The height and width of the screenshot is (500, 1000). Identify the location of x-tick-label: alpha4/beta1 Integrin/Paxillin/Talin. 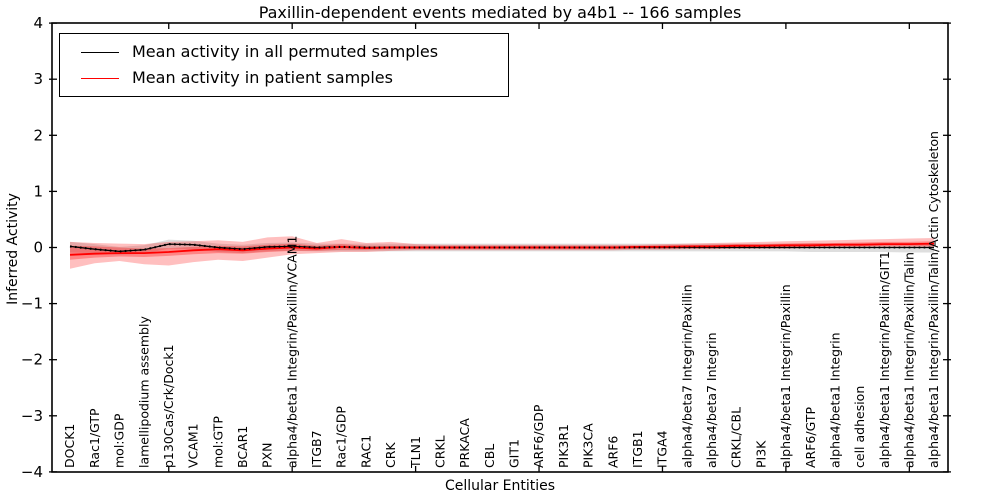
(909, 360).